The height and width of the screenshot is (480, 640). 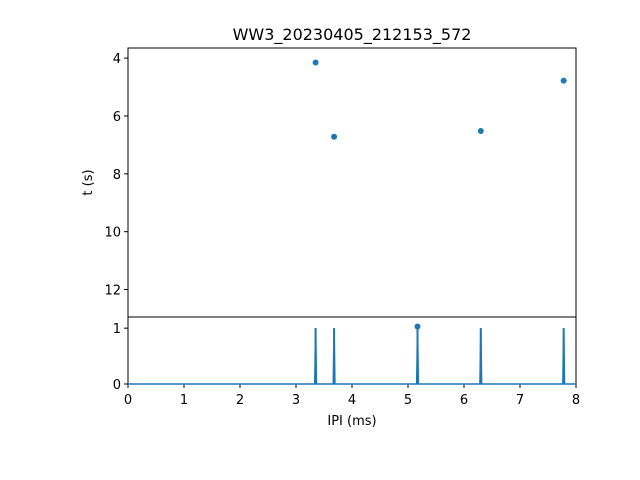 What do you see at coordinates (117, 59) in the screenshot?
I see `scatter-y-tick-label: 4` at bounding box center [117, 59].